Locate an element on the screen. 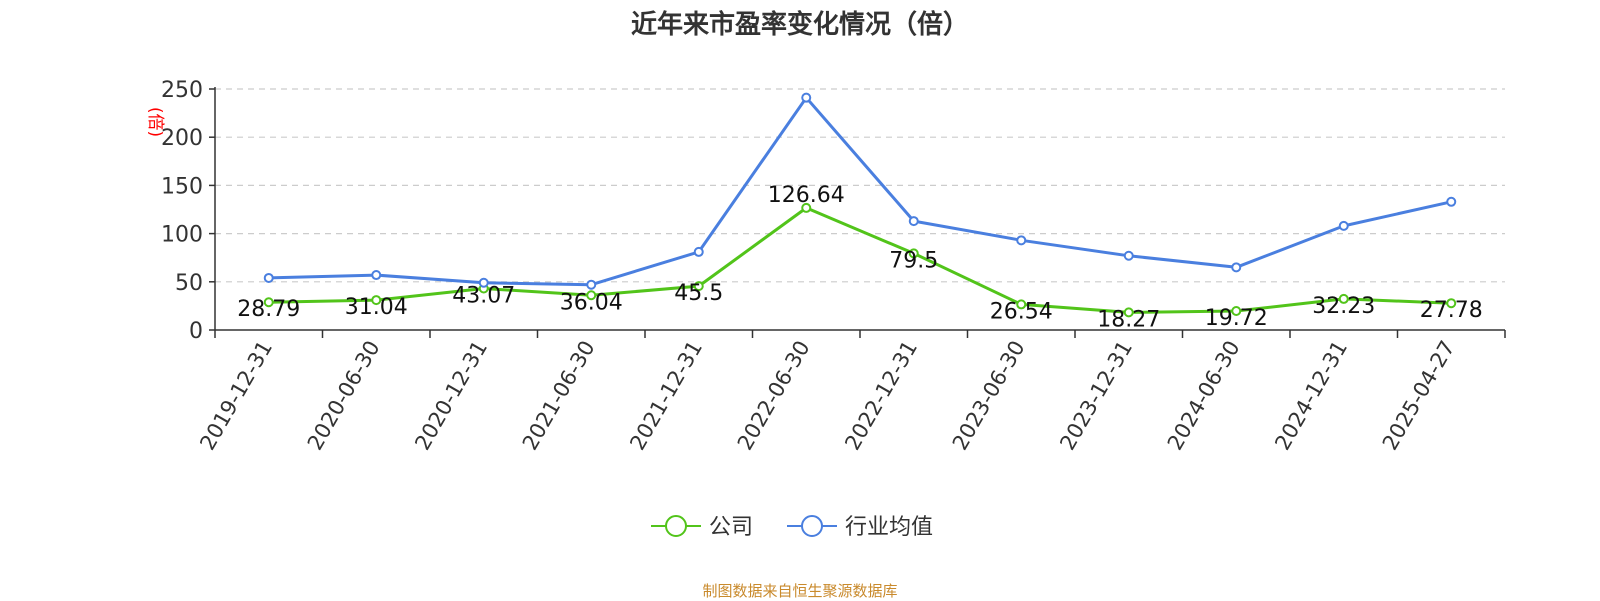  data-label: 45.5 is located at coordinates (698, 293).